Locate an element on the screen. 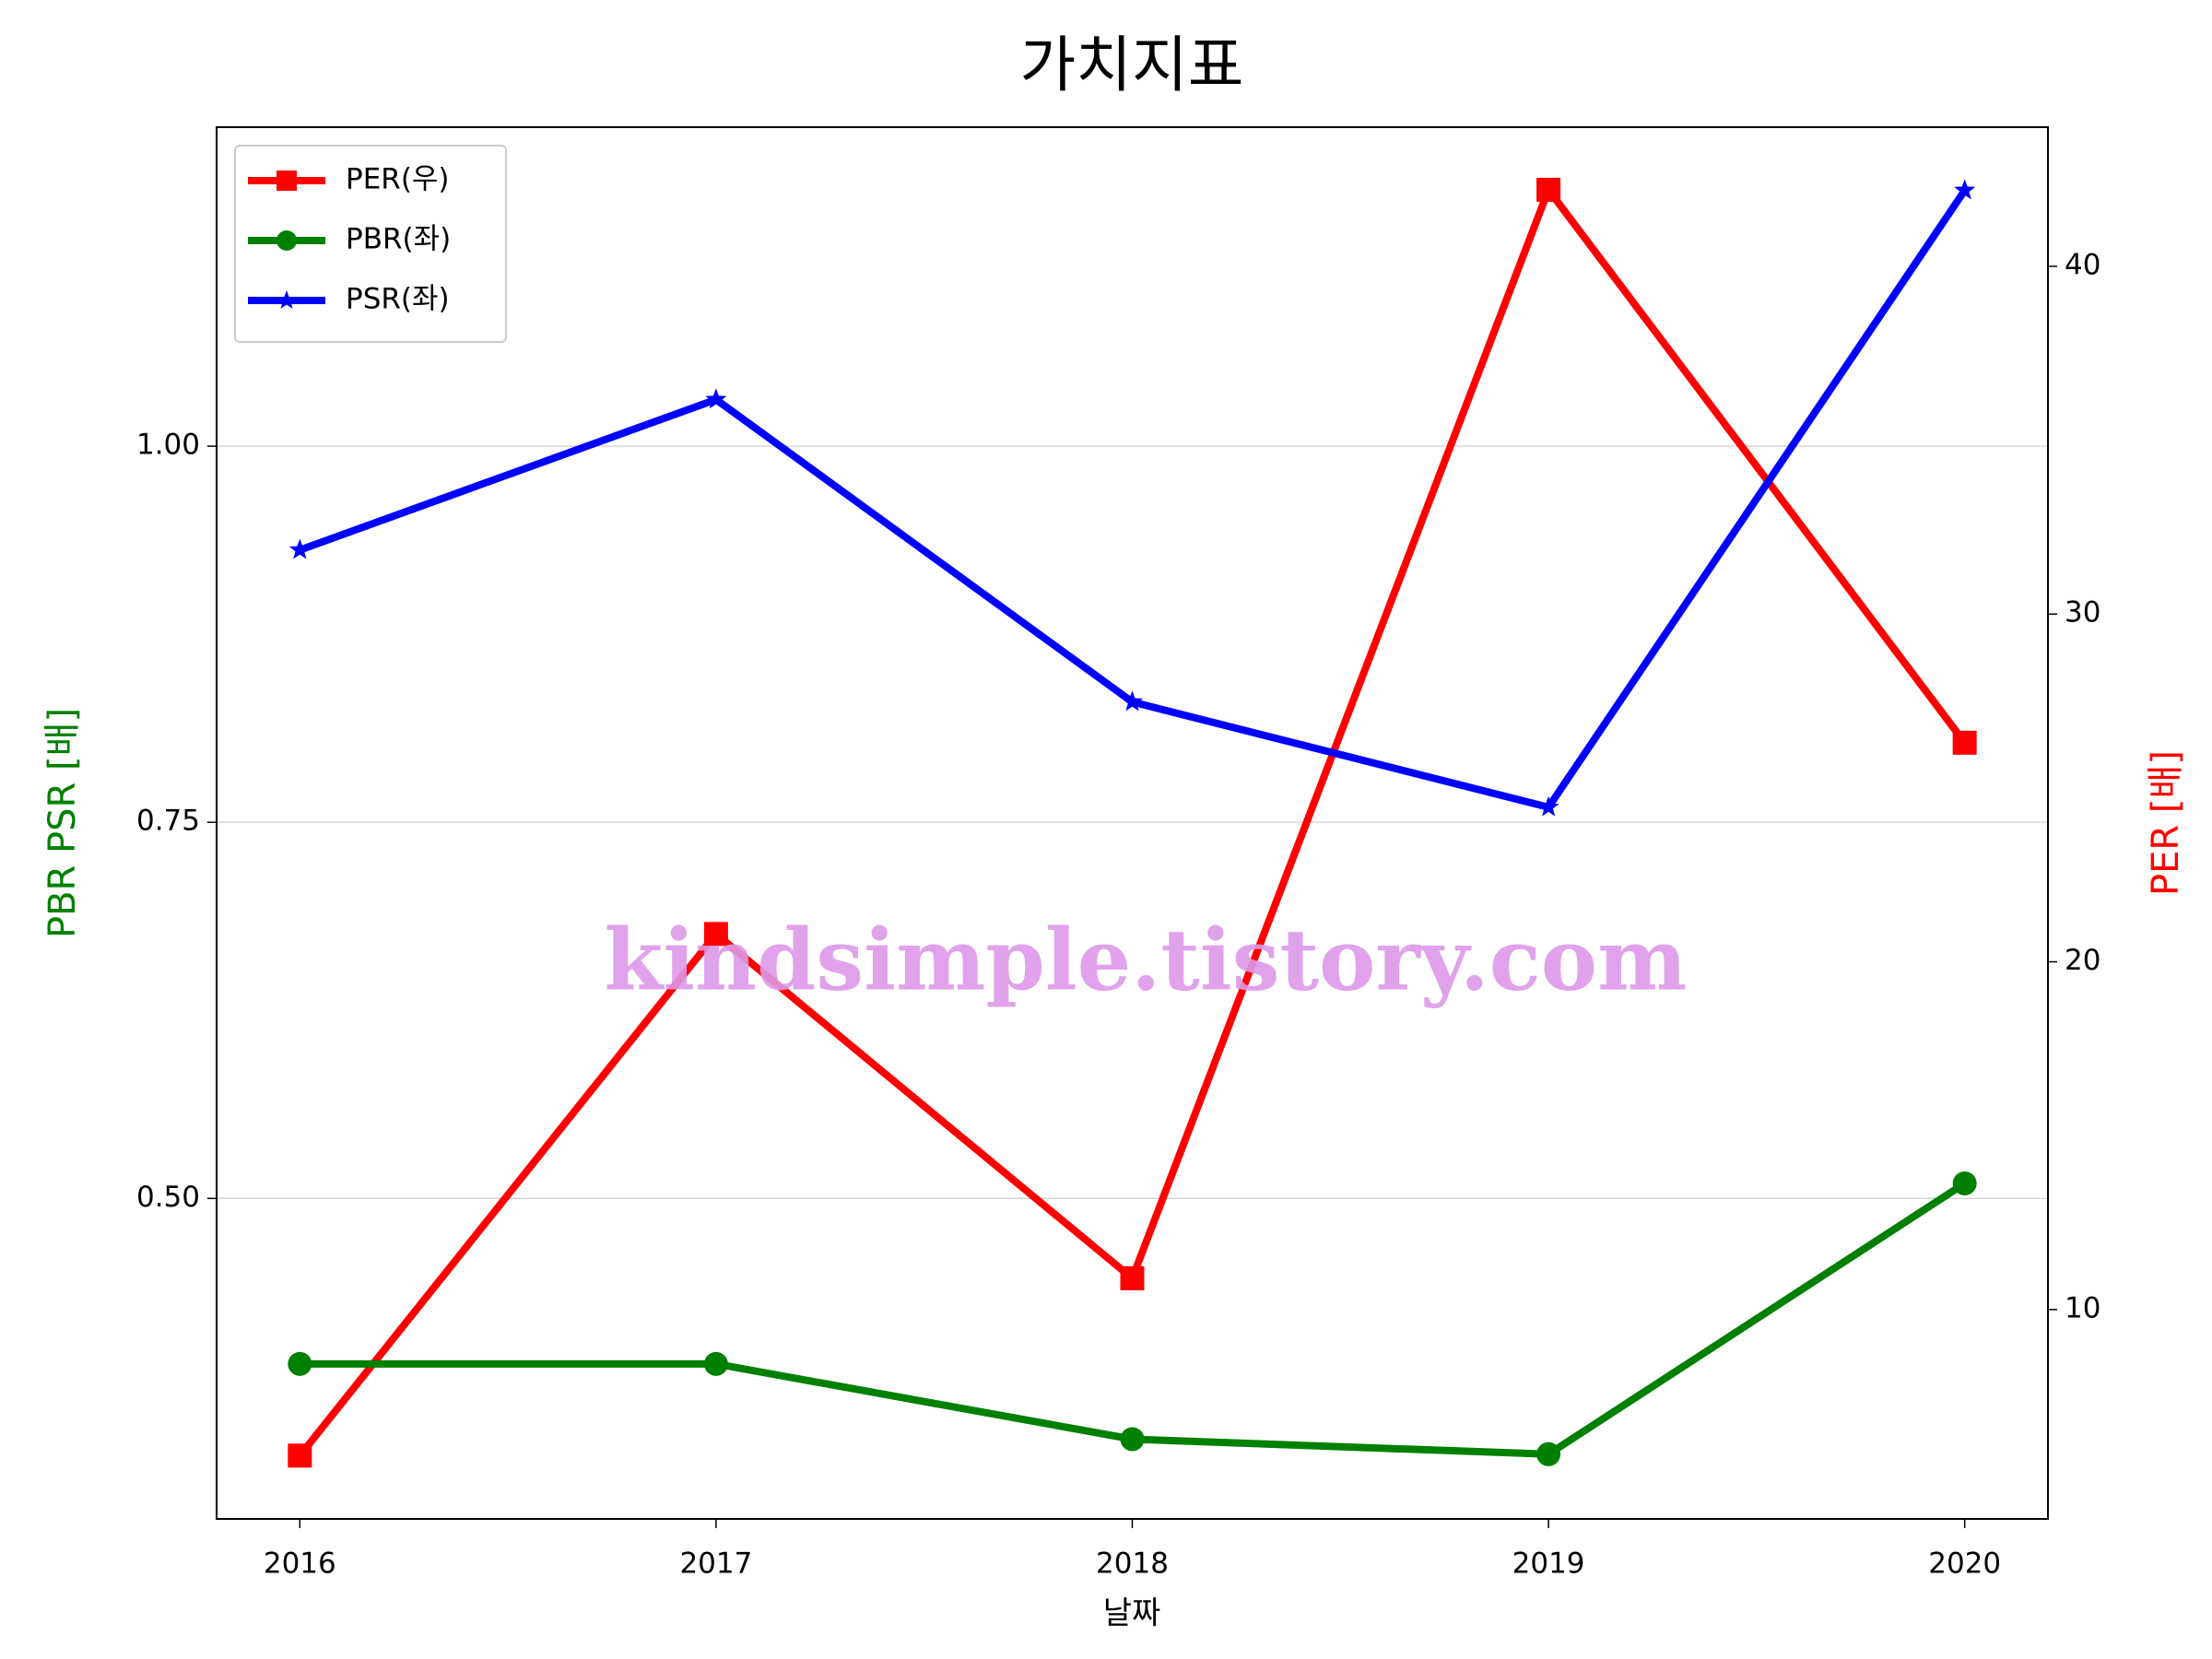  legend: PER(우) PBR(좌) PSR(좌) is located at coordinates (370, 244).